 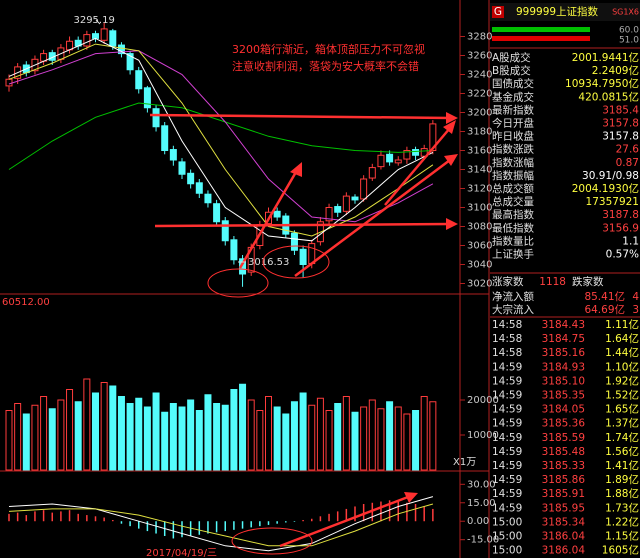 What do you see at coordinates (564, 537) in the screenshot?
I see `tick-price: 3186.04` at bounding box center [564, 537].